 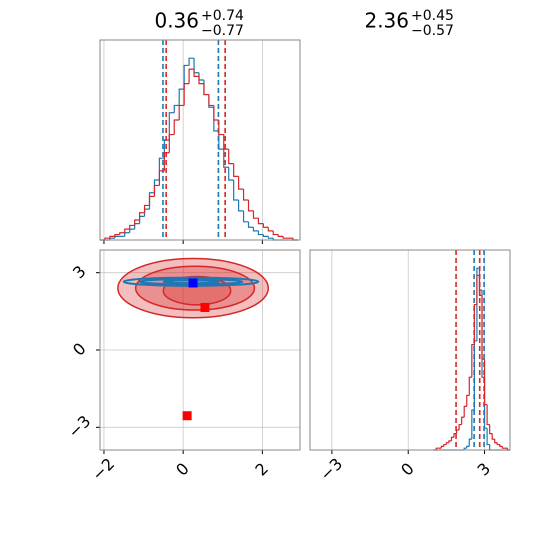 What do you see at coordinates (79, 272) in the screenshot?
I see `y-tick-label: 3` at bounding box center [79, 272].